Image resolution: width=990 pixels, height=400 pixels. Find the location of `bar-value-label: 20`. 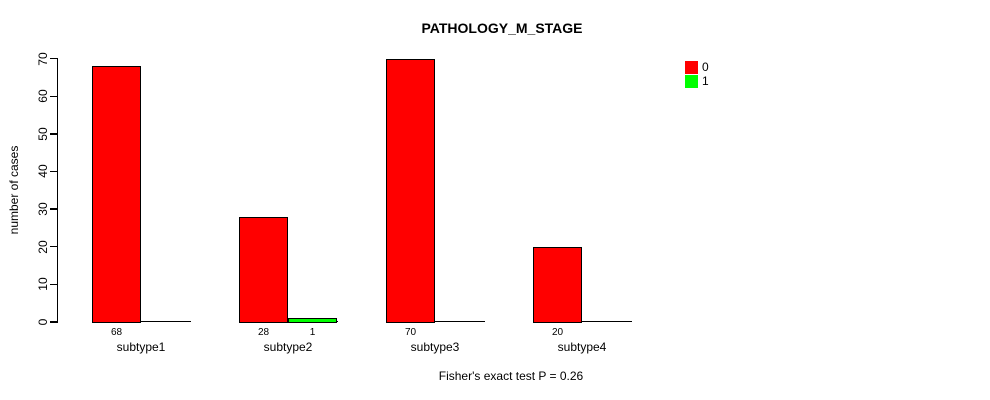

bar-value-label: 20 is located at coordinates (557, 332).